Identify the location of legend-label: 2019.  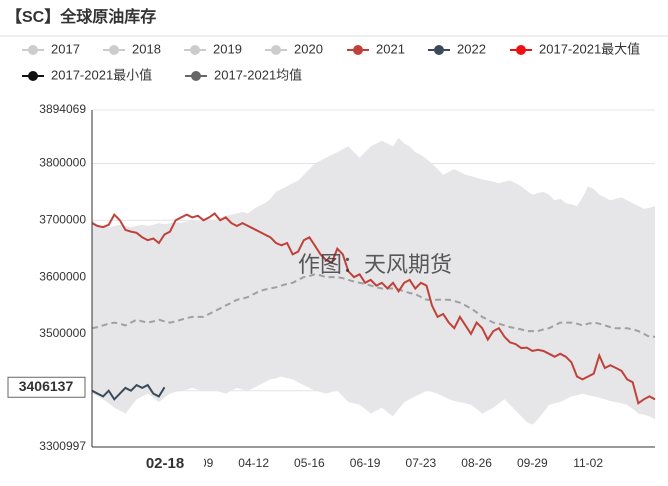
(227, 48).